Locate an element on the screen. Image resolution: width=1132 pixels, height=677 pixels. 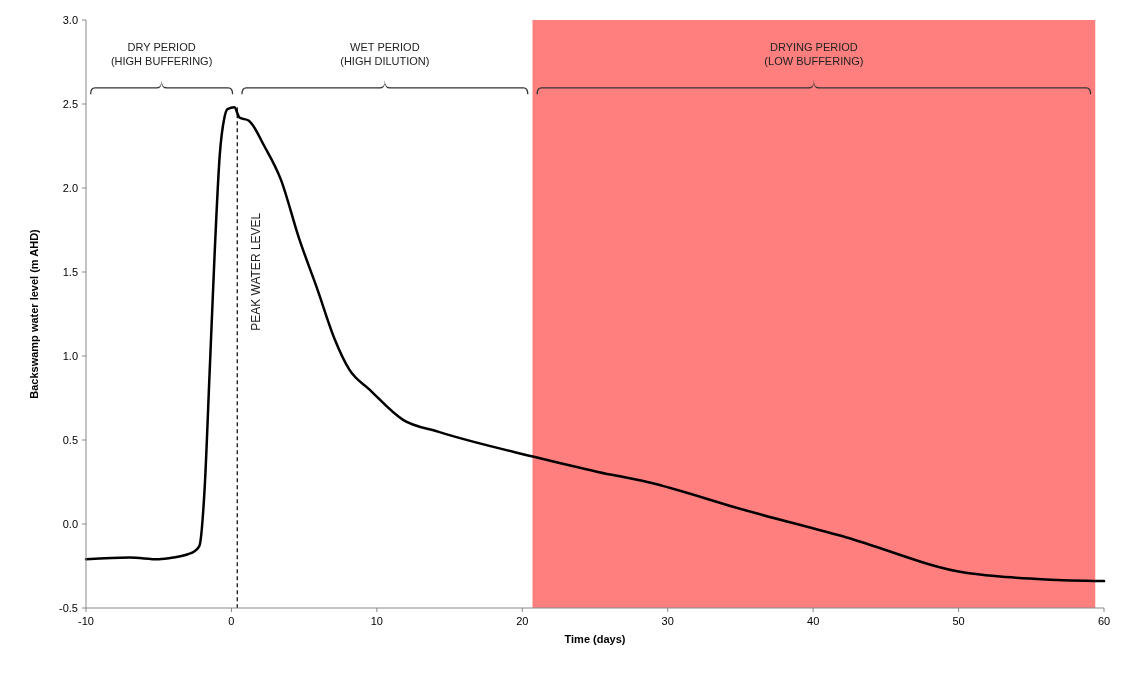
y-tick-label: 2.5 is located at coordinates (70, 104).